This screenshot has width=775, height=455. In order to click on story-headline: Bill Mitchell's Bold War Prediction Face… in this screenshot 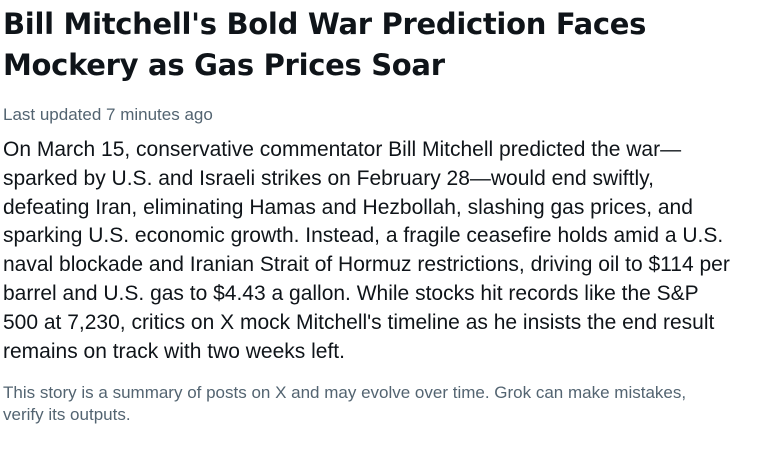, I will do `click(325, 44)`.